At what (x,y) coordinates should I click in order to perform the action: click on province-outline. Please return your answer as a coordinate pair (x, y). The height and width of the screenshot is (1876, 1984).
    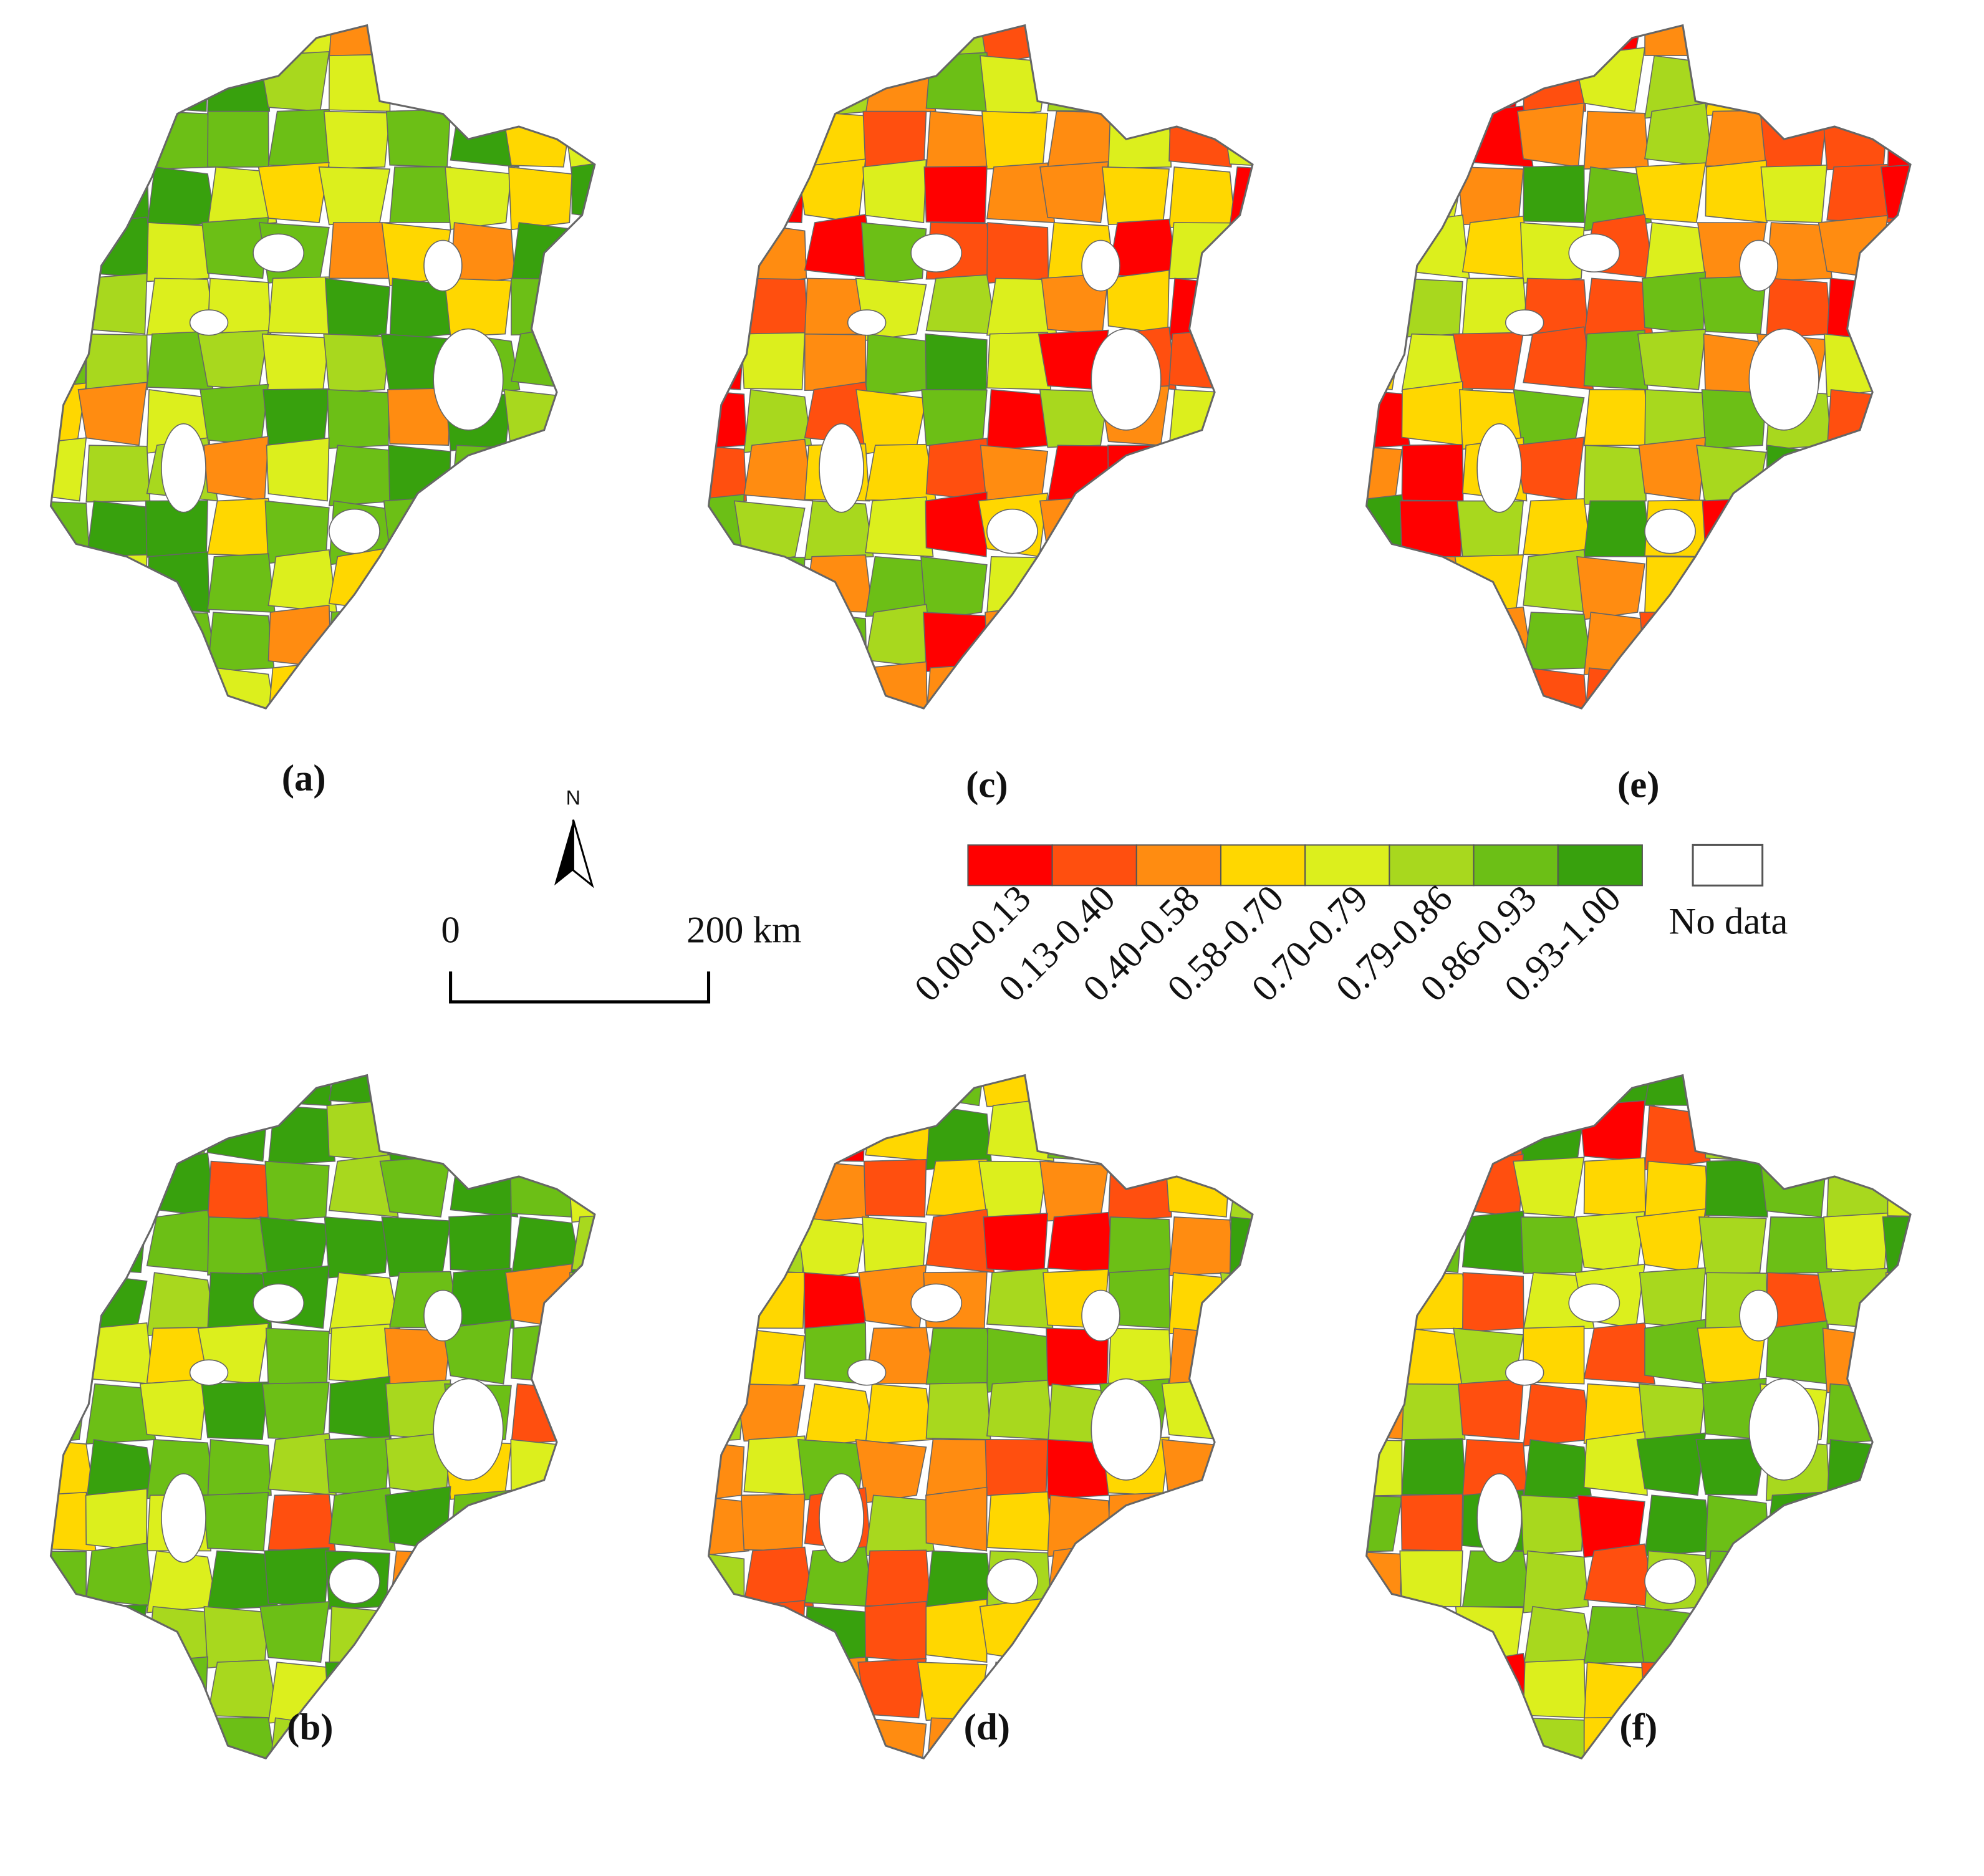
    Looking at the image, I should click on (980, 367).